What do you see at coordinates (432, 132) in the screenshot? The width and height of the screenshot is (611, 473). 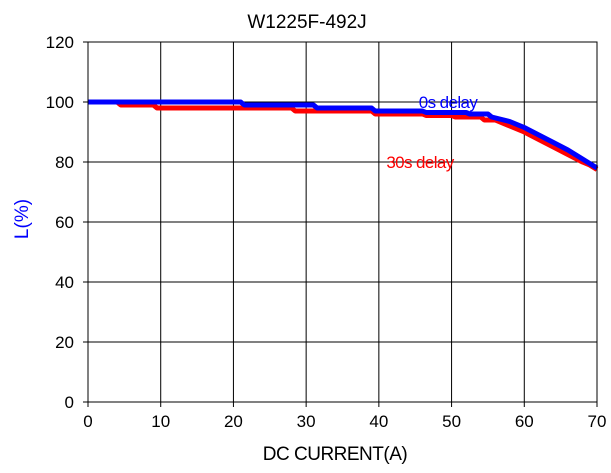 I see `series-labels: 30s delay 0s delay` at bounding box center [432, 132].